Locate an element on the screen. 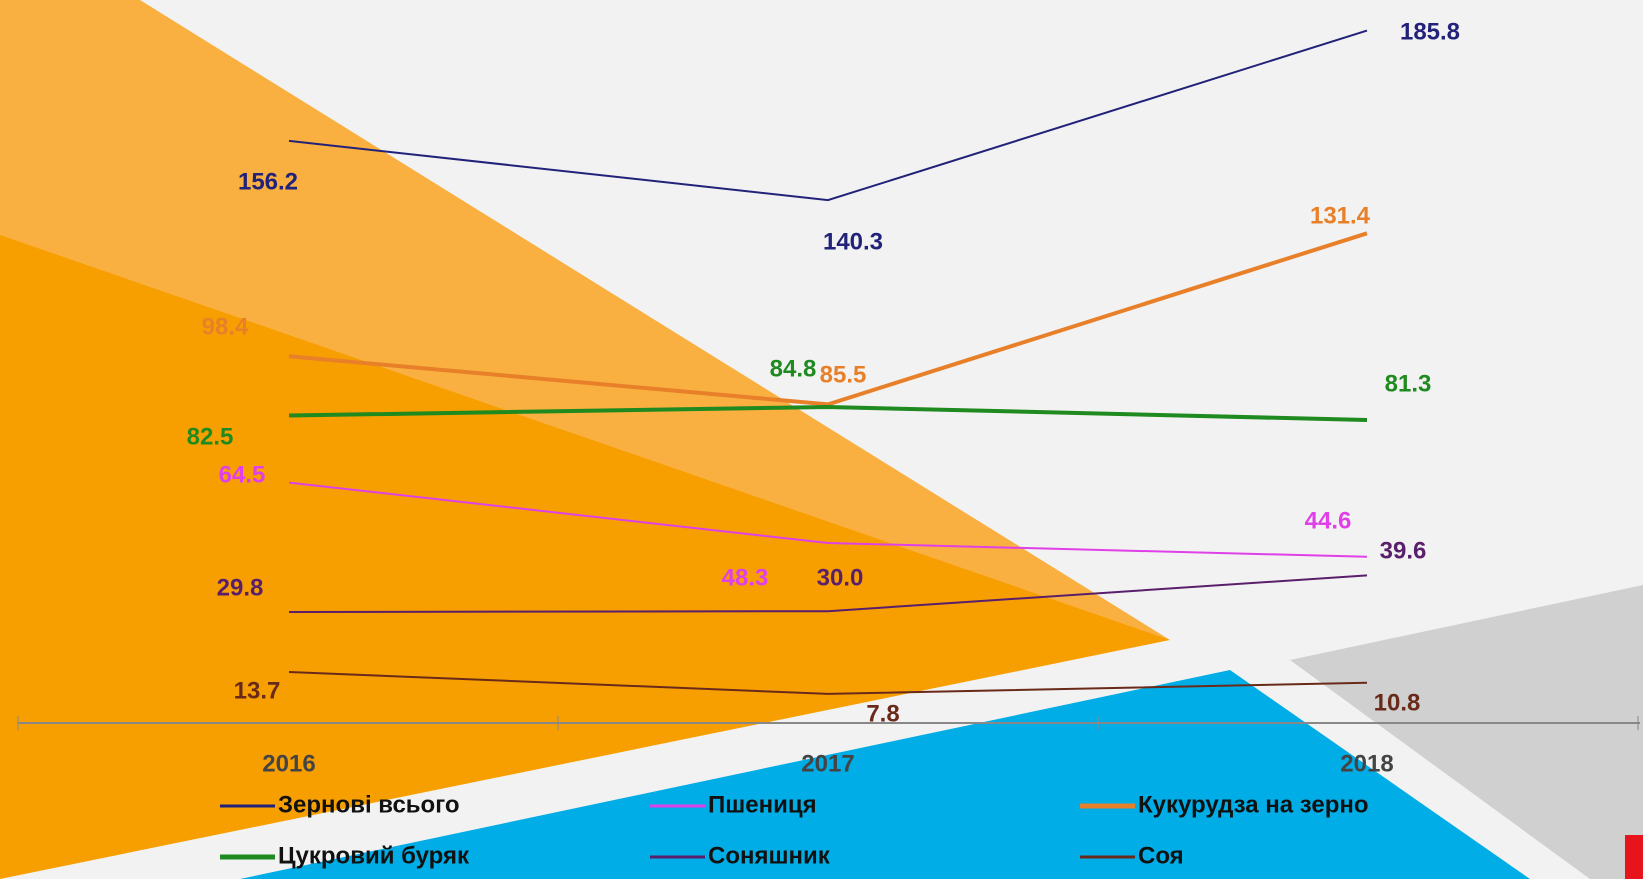 The height and width of the screenshot is (879, 1643). data-label: 85.5 is located at coordinates (843, 374).